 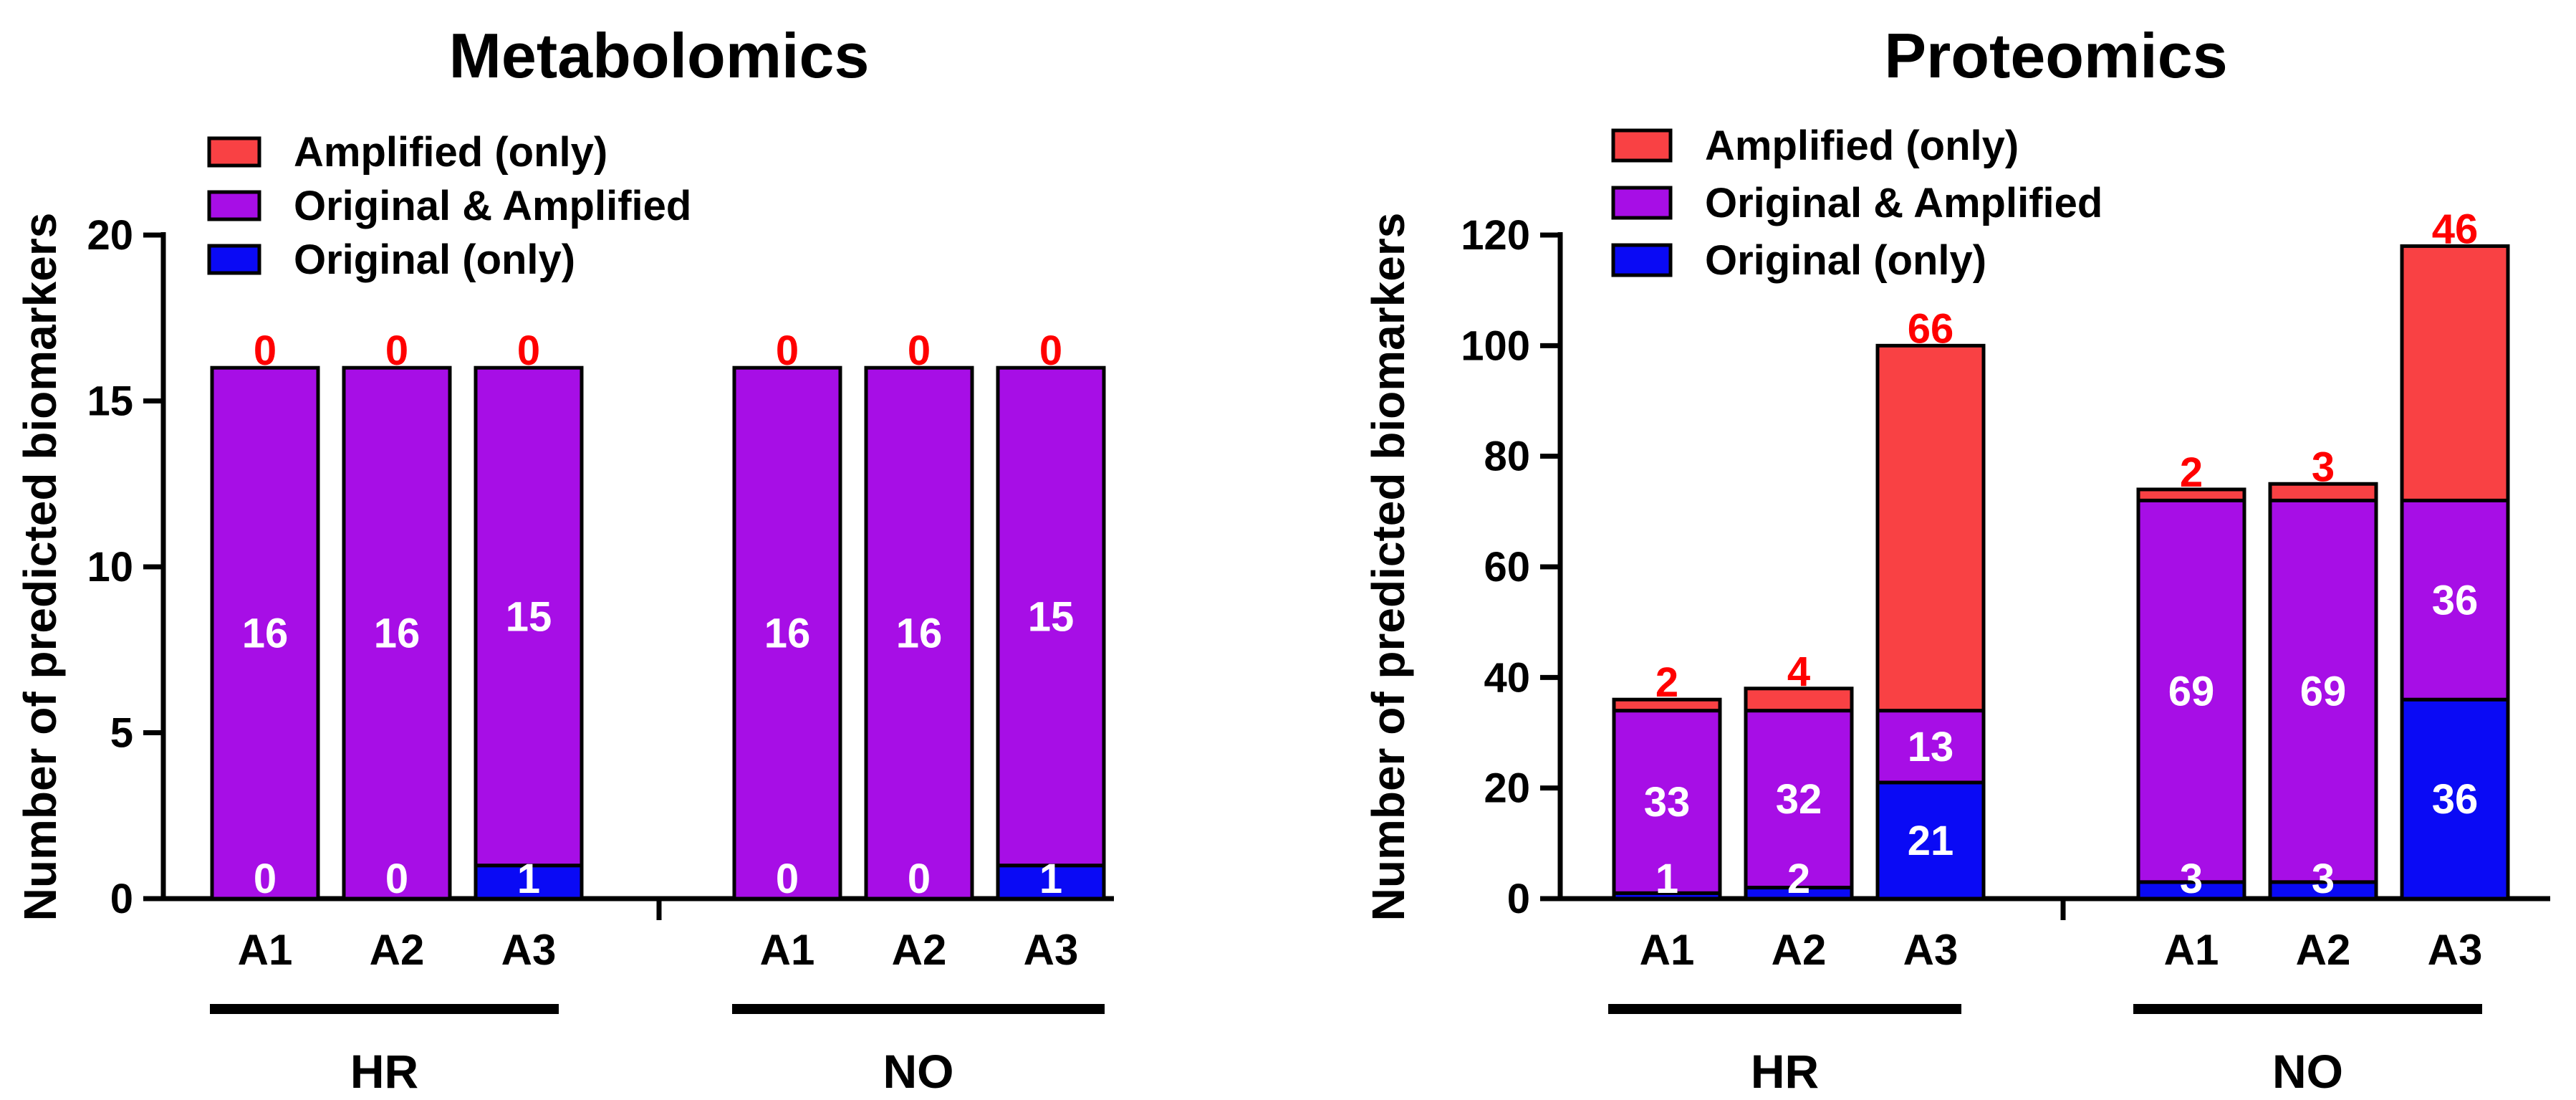 I want to click on data-label-original-and-amplified: 32, so click(x=1799, y=799).